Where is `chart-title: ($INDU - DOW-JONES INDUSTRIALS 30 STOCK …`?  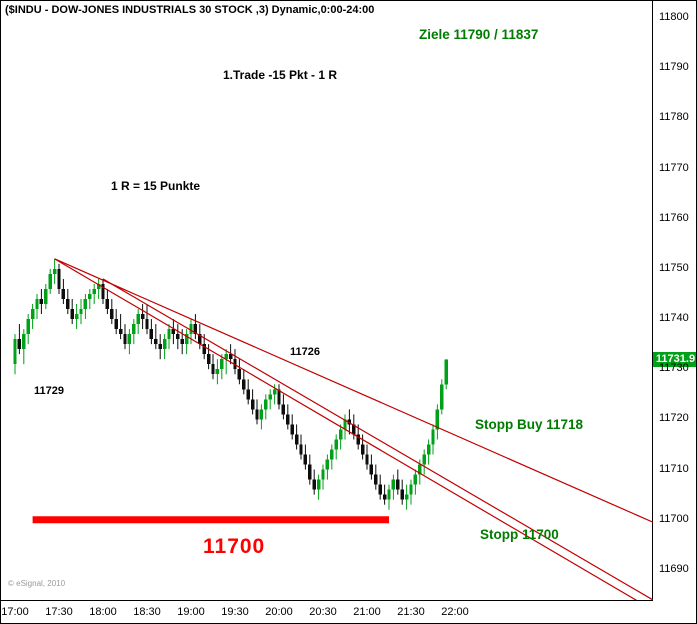
chart-title: ($INDU - DOW-JONES INDUSTRIALS 30 STOCK … is located at coordinates (190, 10).